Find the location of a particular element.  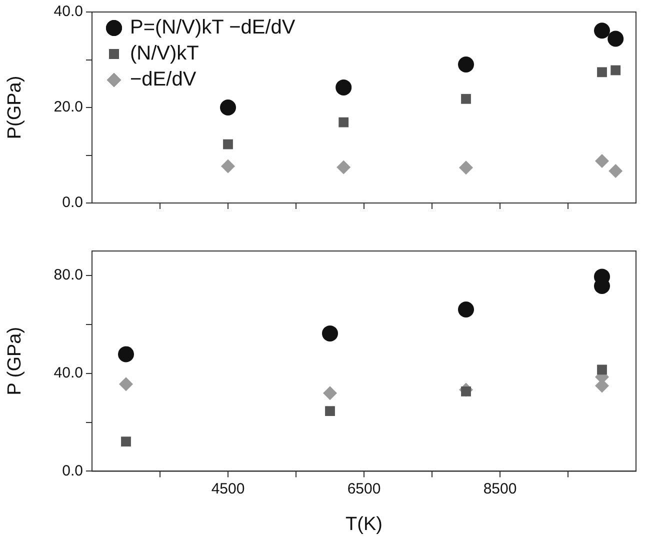

x-tick-label: 8500 is located at coordinates (500, 489).